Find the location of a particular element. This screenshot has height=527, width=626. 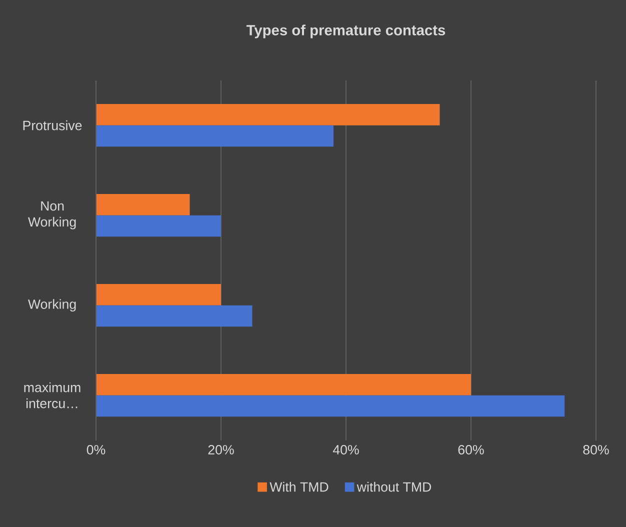

y-tick-label: Non Working is located at coordinates (52, 215).